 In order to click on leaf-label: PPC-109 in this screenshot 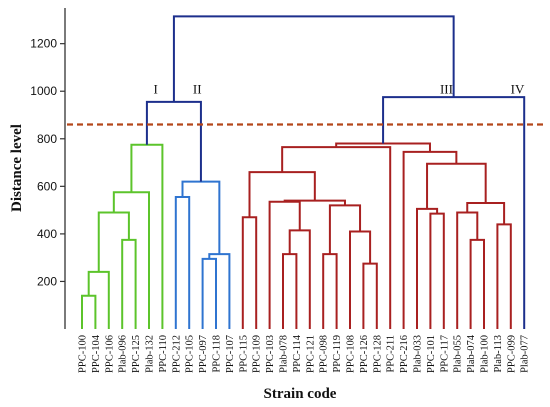, I will do `click(257, 354)`.